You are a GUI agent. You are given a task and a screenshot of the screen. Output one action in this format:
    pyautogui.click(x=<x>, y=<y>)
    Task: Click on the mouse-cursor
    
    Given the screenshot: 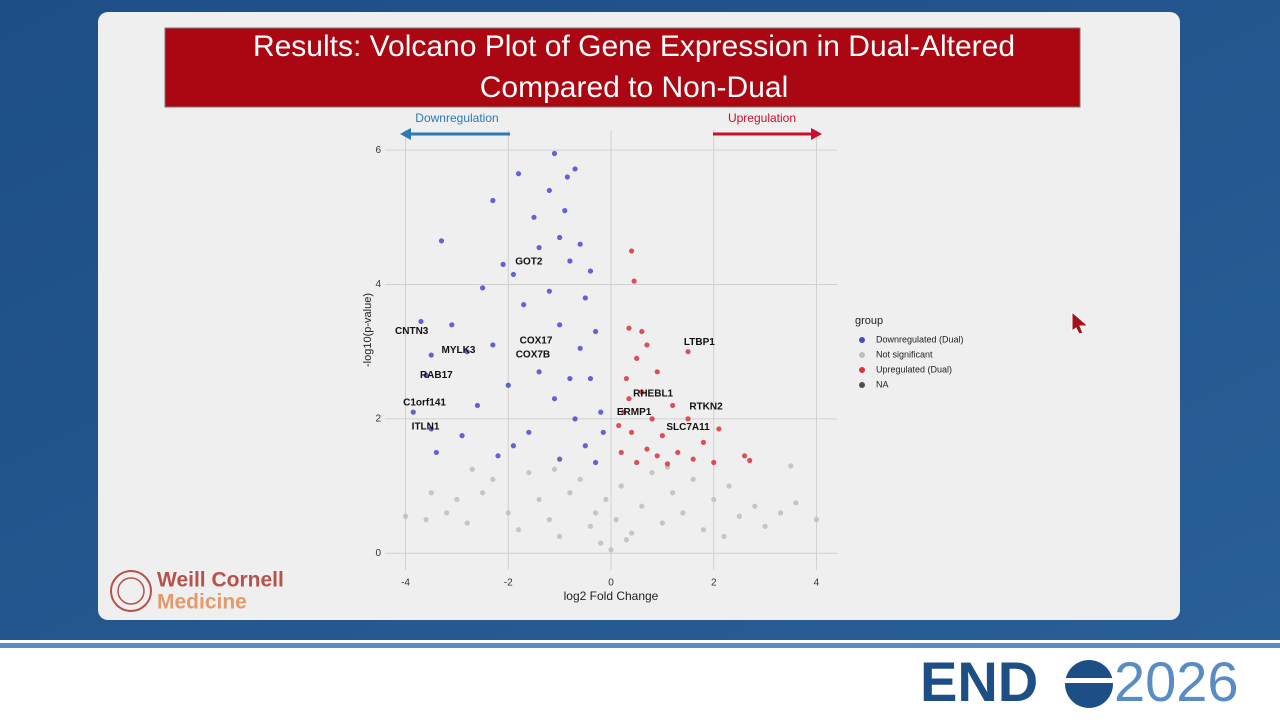 What is the action you would take?
    pyautogui.click(x=1080, y=322)
    